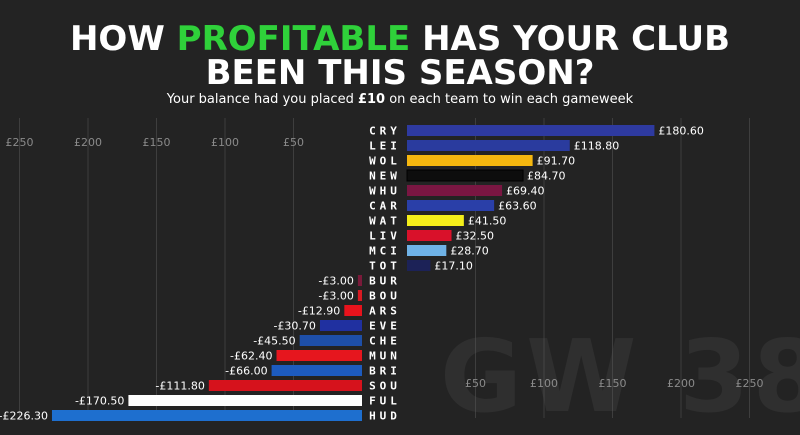  Describe the element at coordinates (620, 376) in the screenshot. I see `gameweek-watermark: GW 38` at that location.